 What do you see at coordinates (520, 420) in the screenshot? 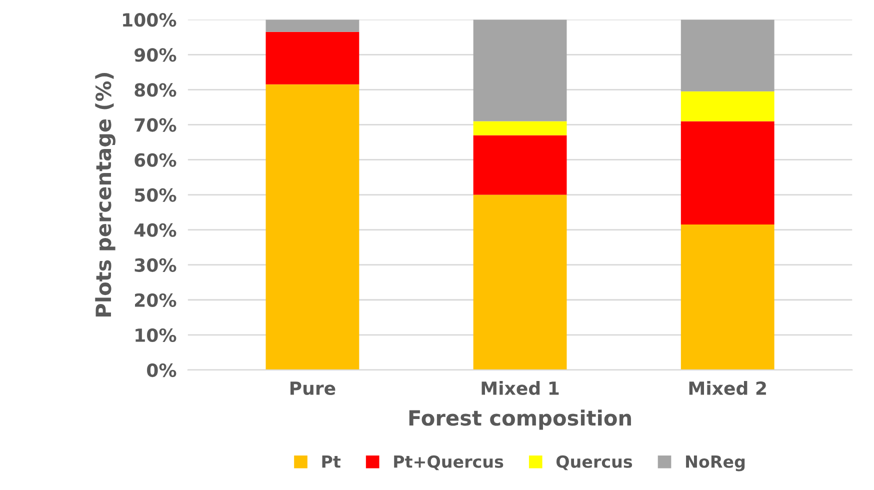
I see `x-axis-title: Forest composition` at bounding box center [520, 420].